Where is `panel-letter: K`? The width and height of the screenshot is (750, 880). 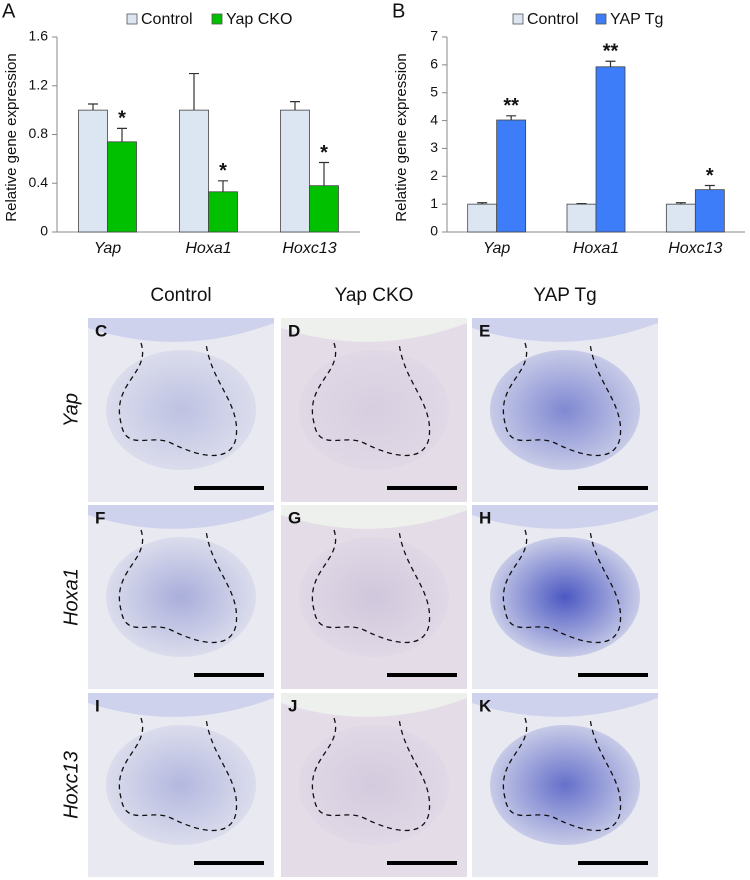
panel-letter: K is located at coordinates (485, 705).